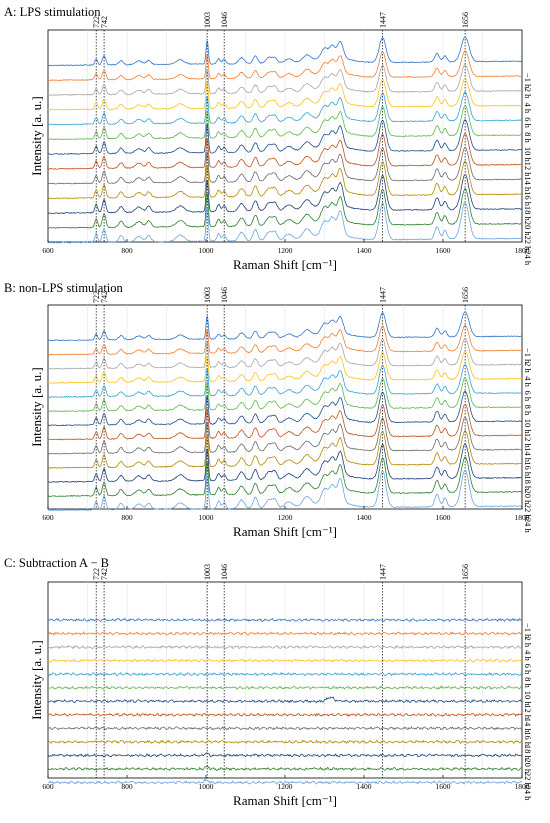 This screenshot has width=550, height=823. I want to click on panel-title: C: Subtraction A − B, so click(56, 563).